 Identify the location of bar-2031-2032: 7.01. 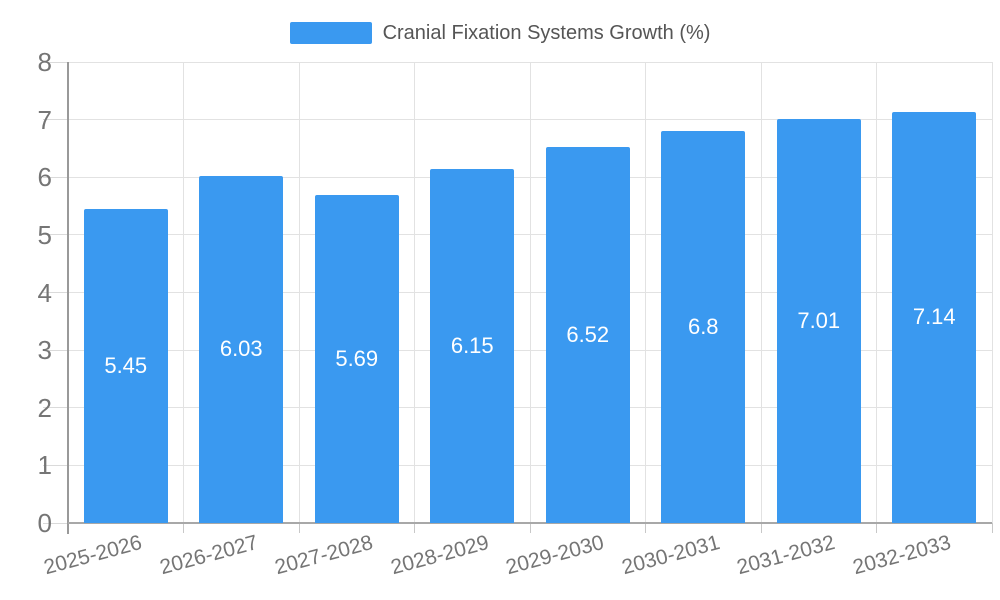
(818, 321).